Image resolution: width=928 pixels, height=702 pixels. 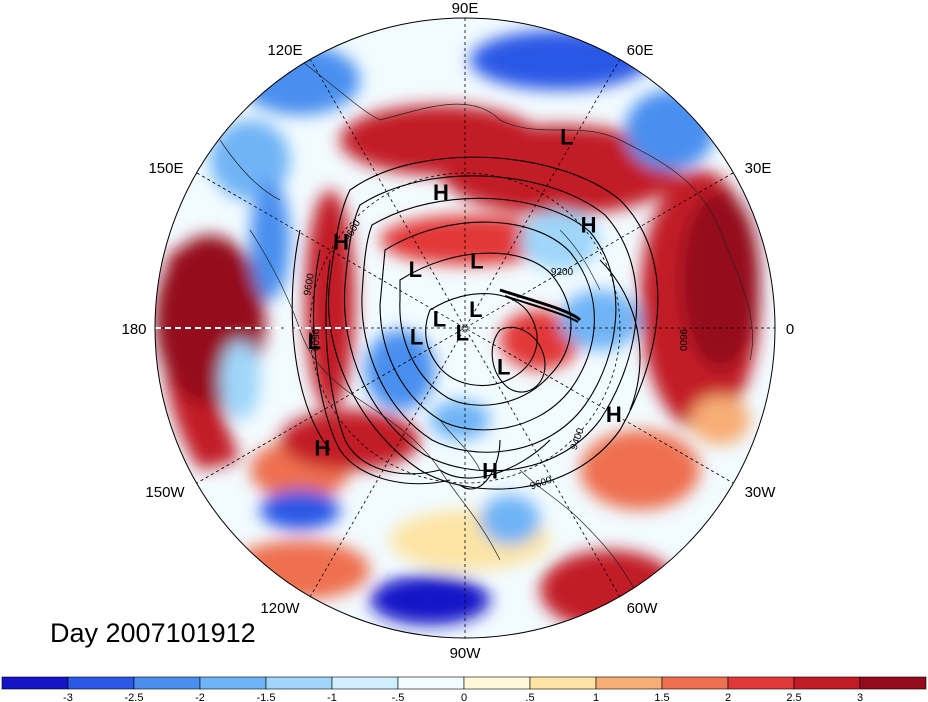 I want to click on colorbar-tick-label: -.5, so click(x=398, y=697).